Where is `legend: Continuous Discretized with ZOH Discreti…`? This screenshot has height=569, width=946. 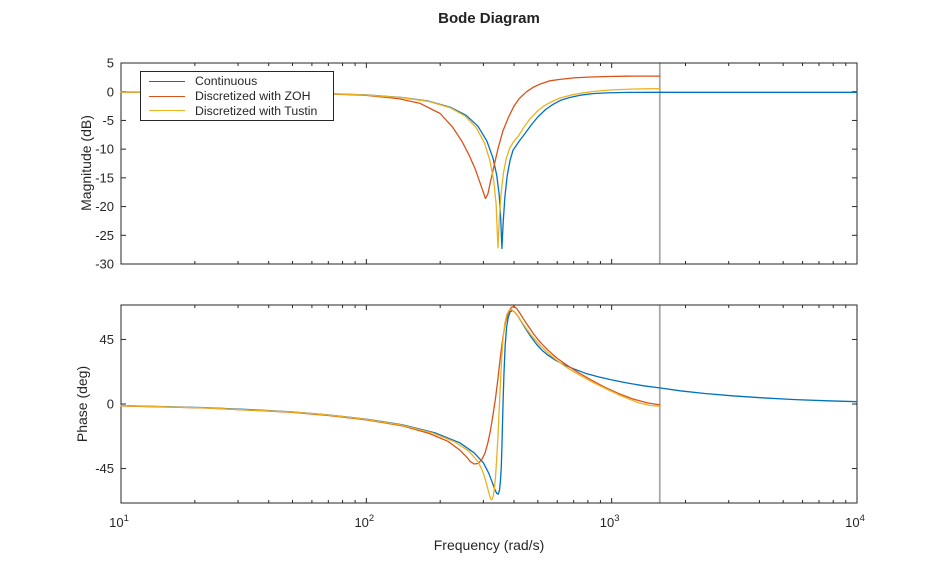 legend: Continuous Discretized with ZOH Discreti… is located at coordinates (237, 96).